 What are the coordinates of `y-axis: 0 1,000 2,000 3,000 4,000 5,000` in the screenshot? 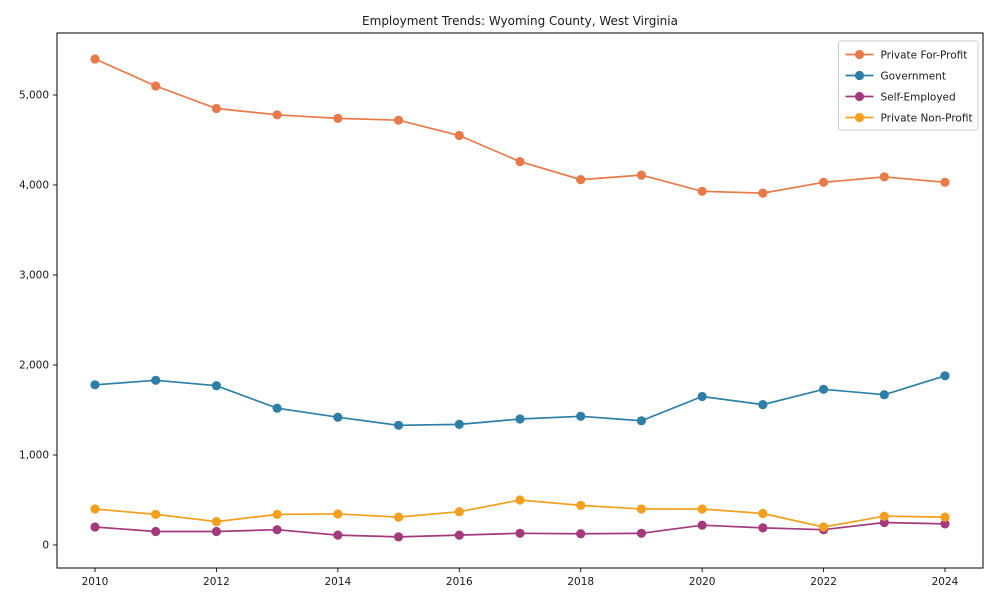 It's located at (38, 321).